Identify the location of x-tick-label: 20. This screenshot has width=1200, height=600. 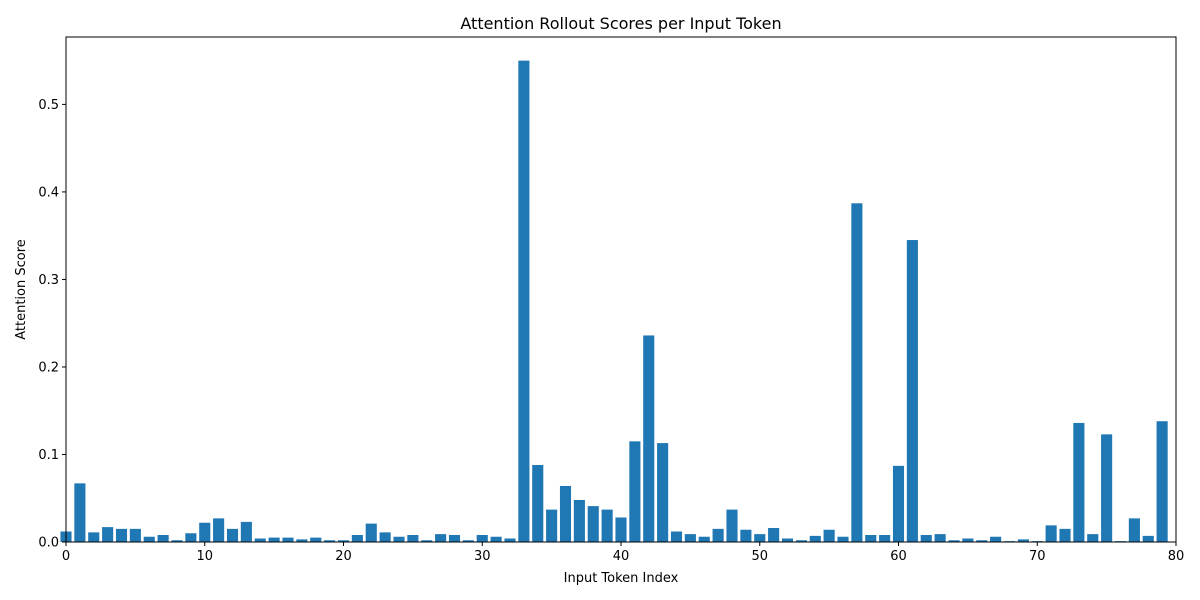
(343, 556).